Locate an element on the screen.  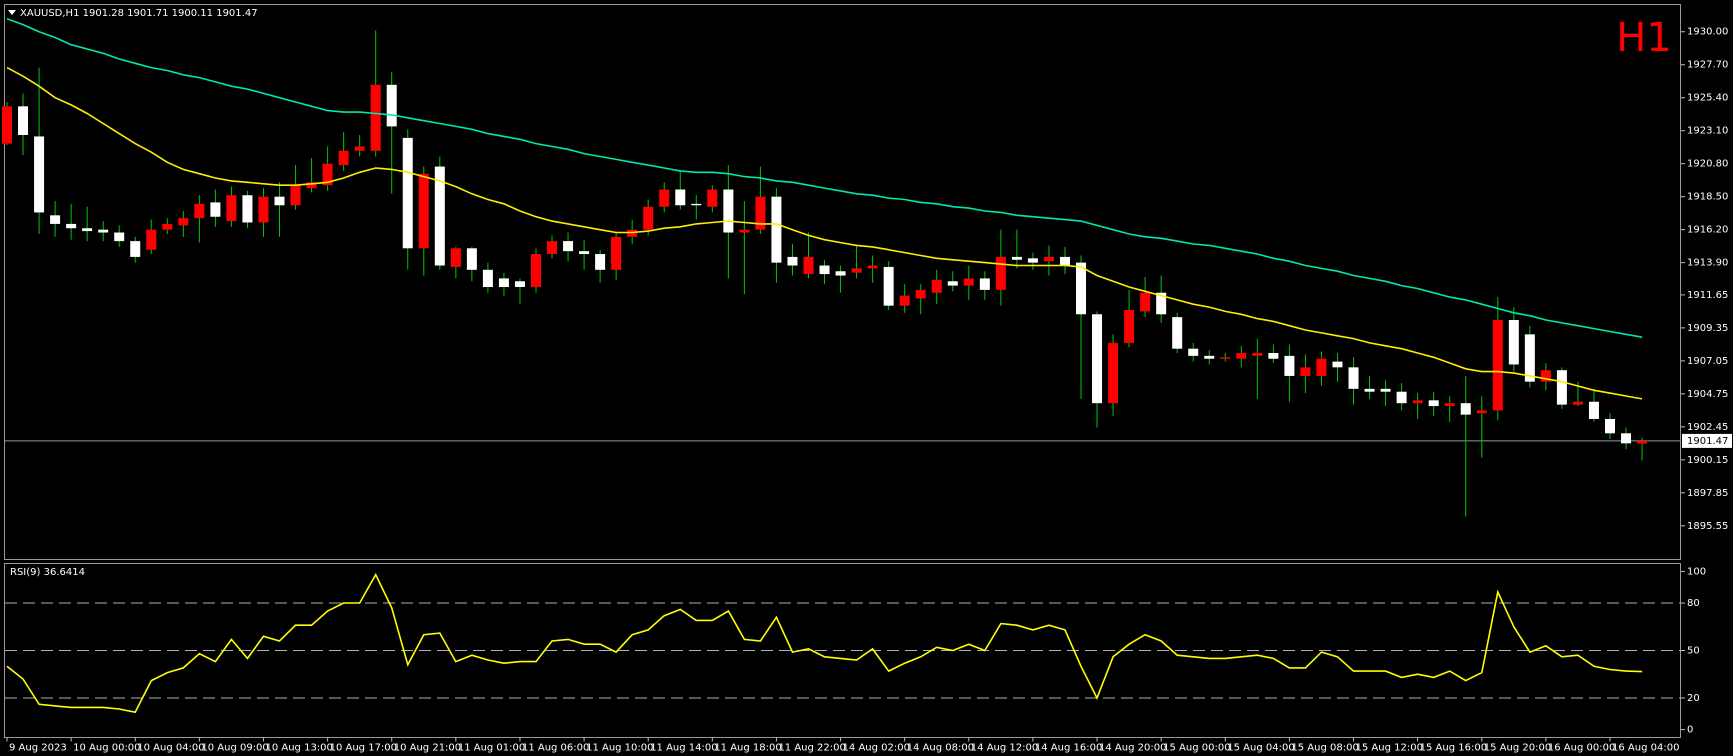
y-tick-label: 1913.90 is located at coordinates (1707, 263).